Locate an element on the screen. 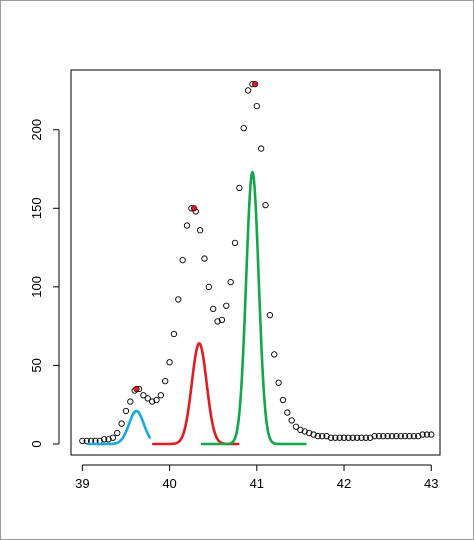 This screenshot has height=540, width=474. x-tick-label: 42 is located at coordinates (344, 483).